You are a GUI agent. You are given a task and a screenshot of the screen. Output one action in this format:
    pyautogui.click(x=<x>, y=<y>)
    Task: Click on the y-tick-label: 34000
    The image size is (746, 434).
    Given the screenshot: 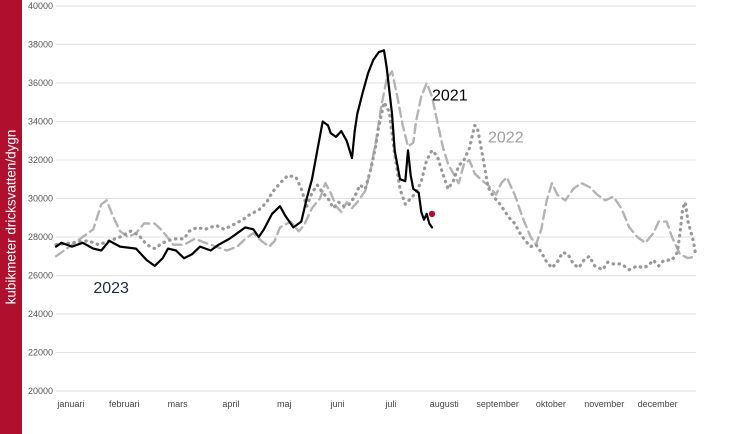 What is the action you would take?
    pyautogui.click(x=40, y=122)
    